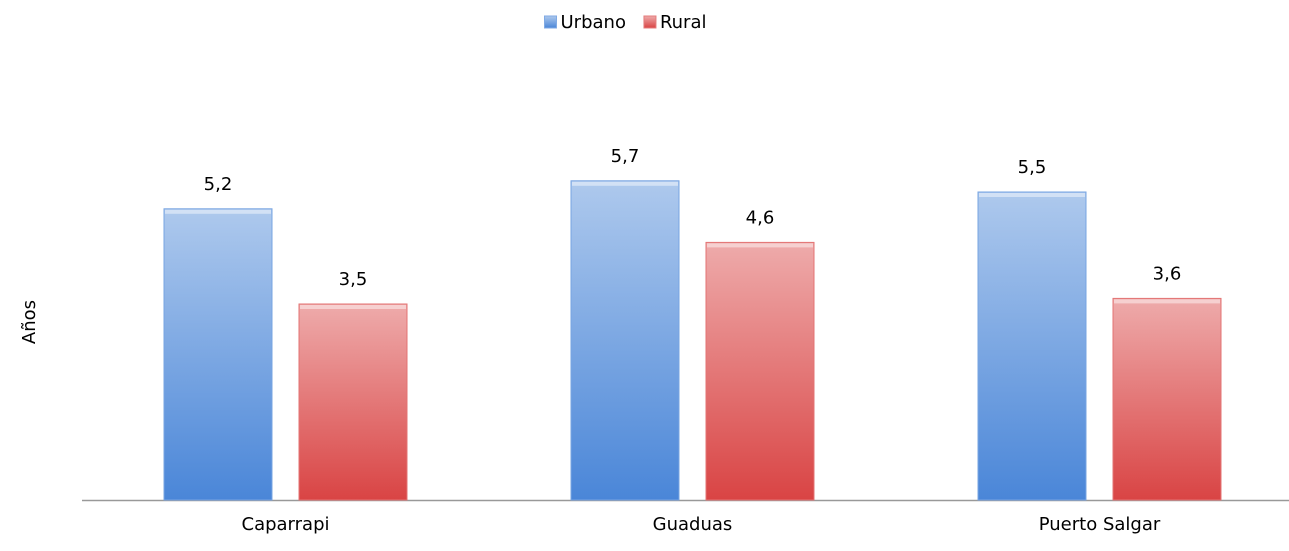 This screenshot has width=1289, height=551. Describe the element at coordinates (683, 22) in the screenshot. I see `legend-label: Rural` at that location.